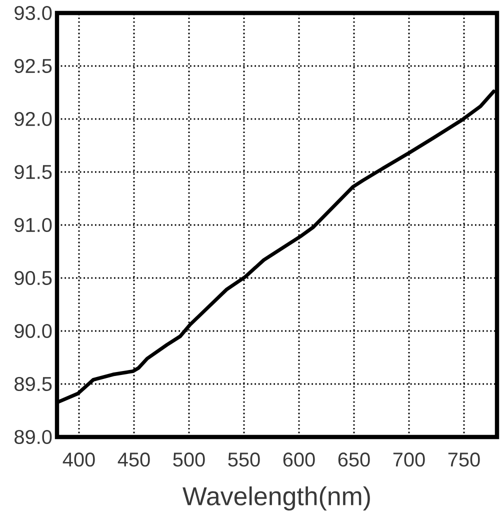 This screenshot has width=503, height=519. What do you see at coordinates (33, 384) in the screenshot?
I see `y-tick-label: 89.5` at bounding box center [33, 384].